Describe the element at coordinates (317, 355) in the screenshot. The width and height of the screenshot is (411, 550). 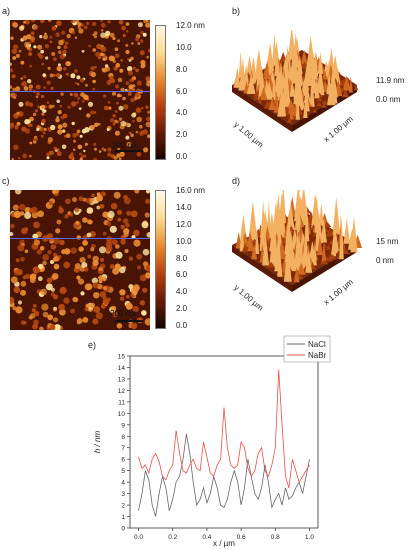
I see `legend-label-nabr: NaBr` at that location.